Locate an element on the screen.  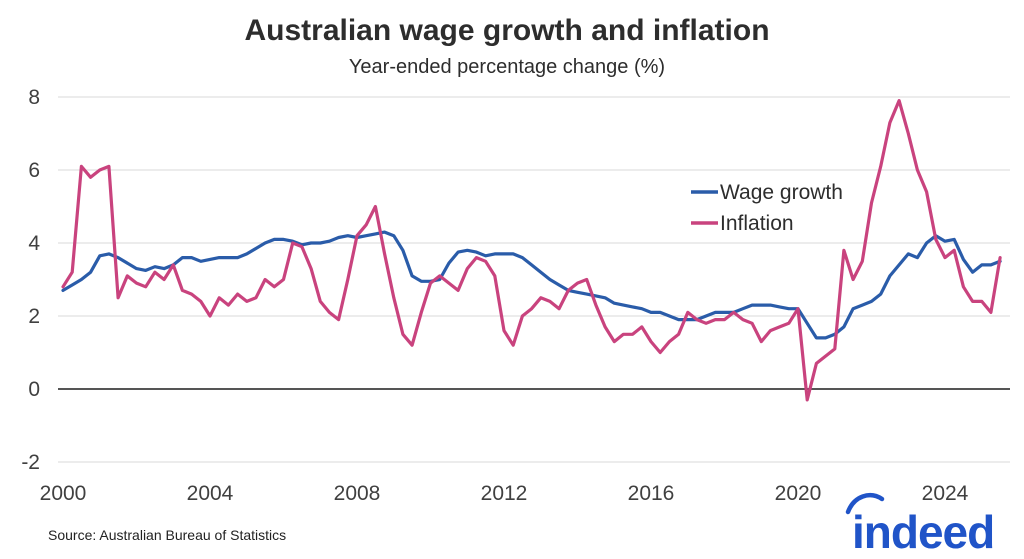
y-tick-label: 2 is located at coordinates (34, 316).